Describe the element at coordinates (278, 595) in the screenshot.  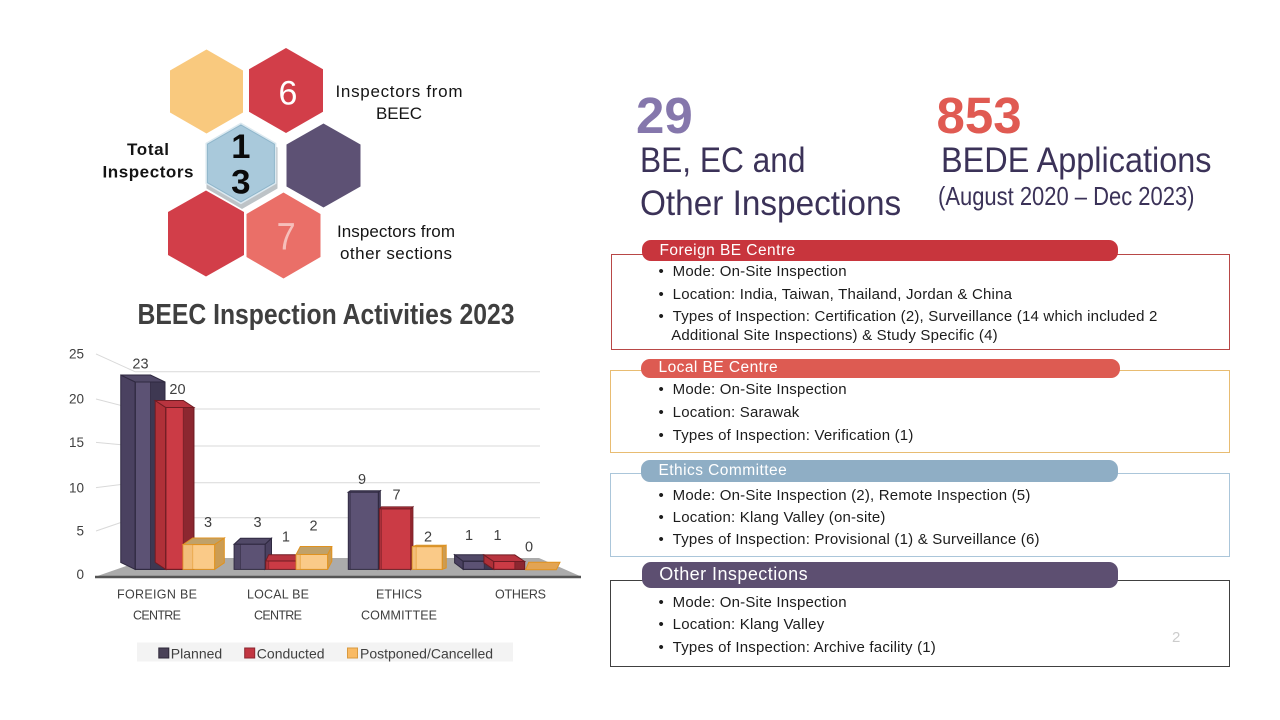
I see `svg-text: LOCAL BE` at that location.